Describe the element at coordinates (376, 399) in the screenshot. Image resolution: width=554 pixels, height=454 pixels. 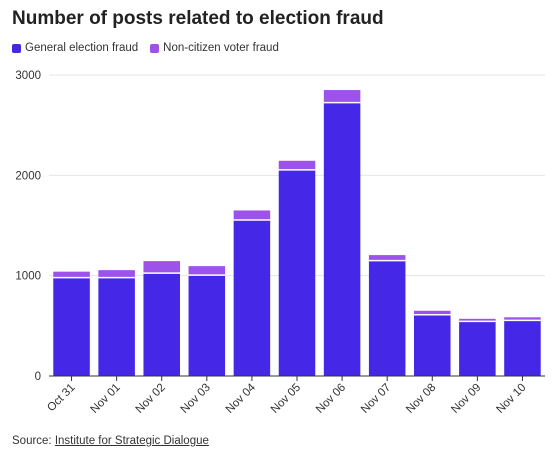
I see `x-tick-label: Nov 07` at that location.